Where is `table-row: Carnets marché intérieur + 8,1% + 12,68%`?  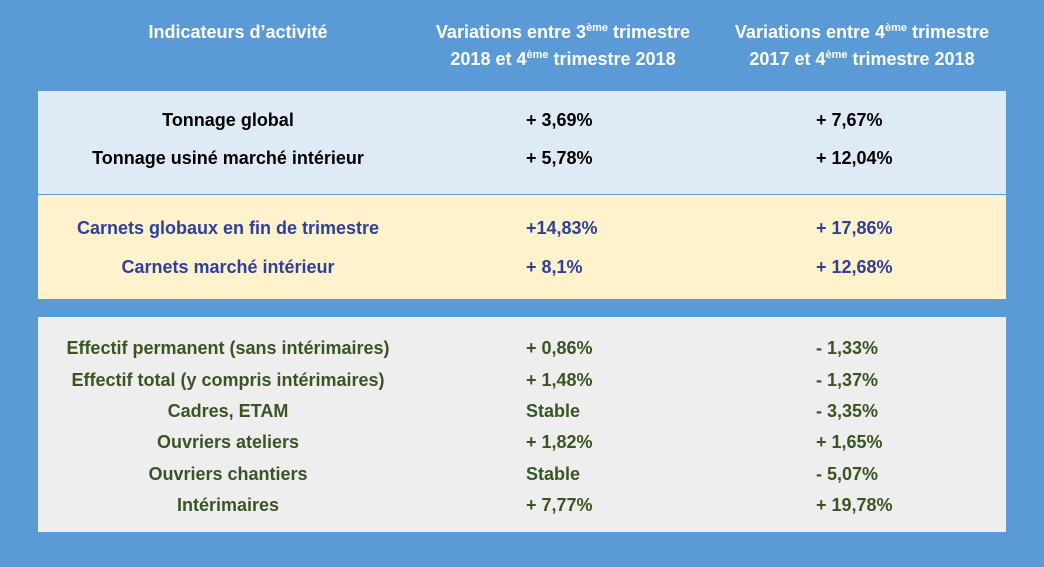
table-row: Carnets marché intérieur + 8,1% + 12,68% is located at coordinates (522, 267).